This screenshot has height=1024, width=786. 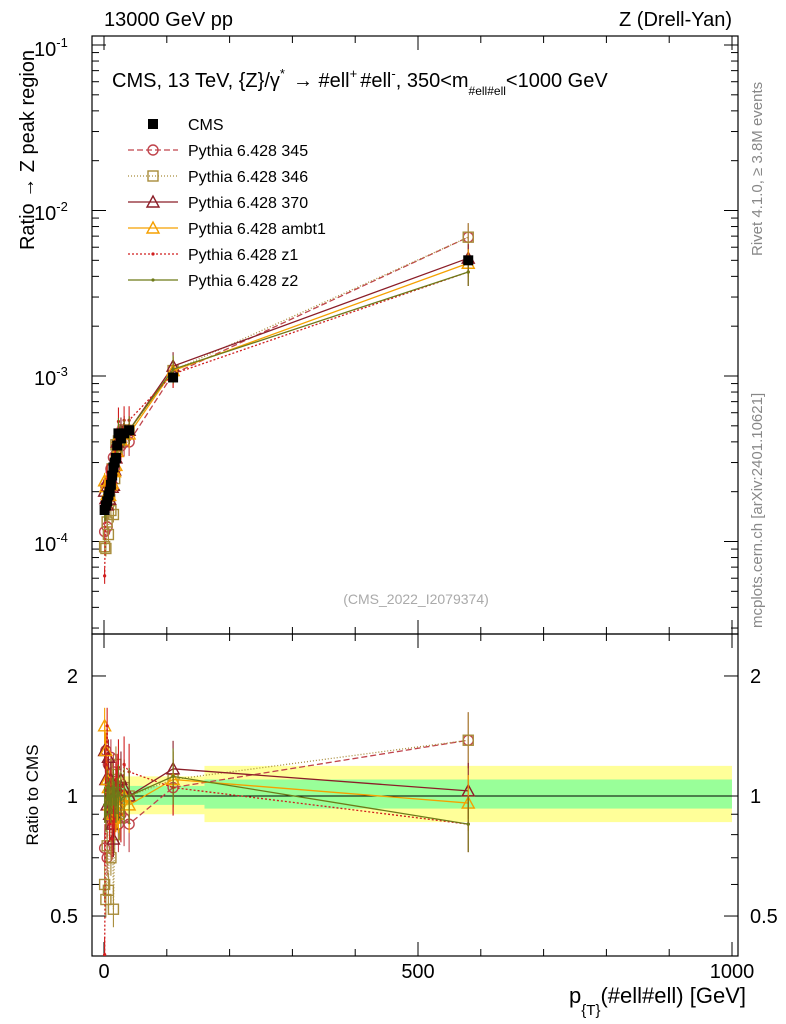 I want to click on mcplots-label: mcplots.cern.ch [arXiv:2401.10621], so click(x=757, y=510).